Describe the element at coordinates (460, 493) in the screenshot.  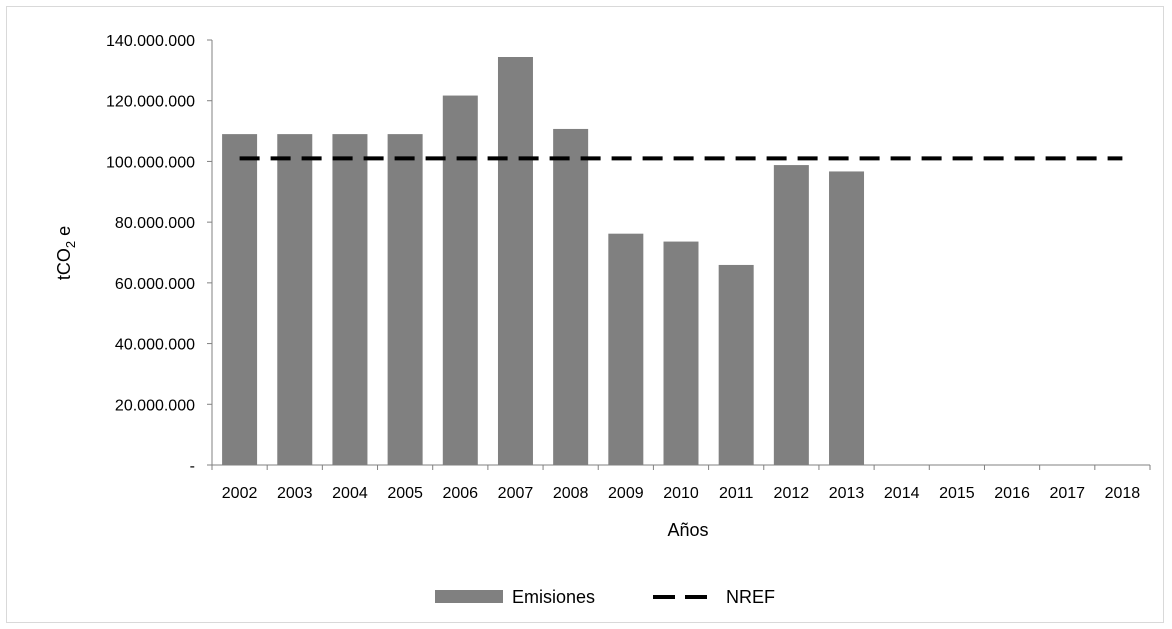
I see `x-tick-label: 2006` at that location.